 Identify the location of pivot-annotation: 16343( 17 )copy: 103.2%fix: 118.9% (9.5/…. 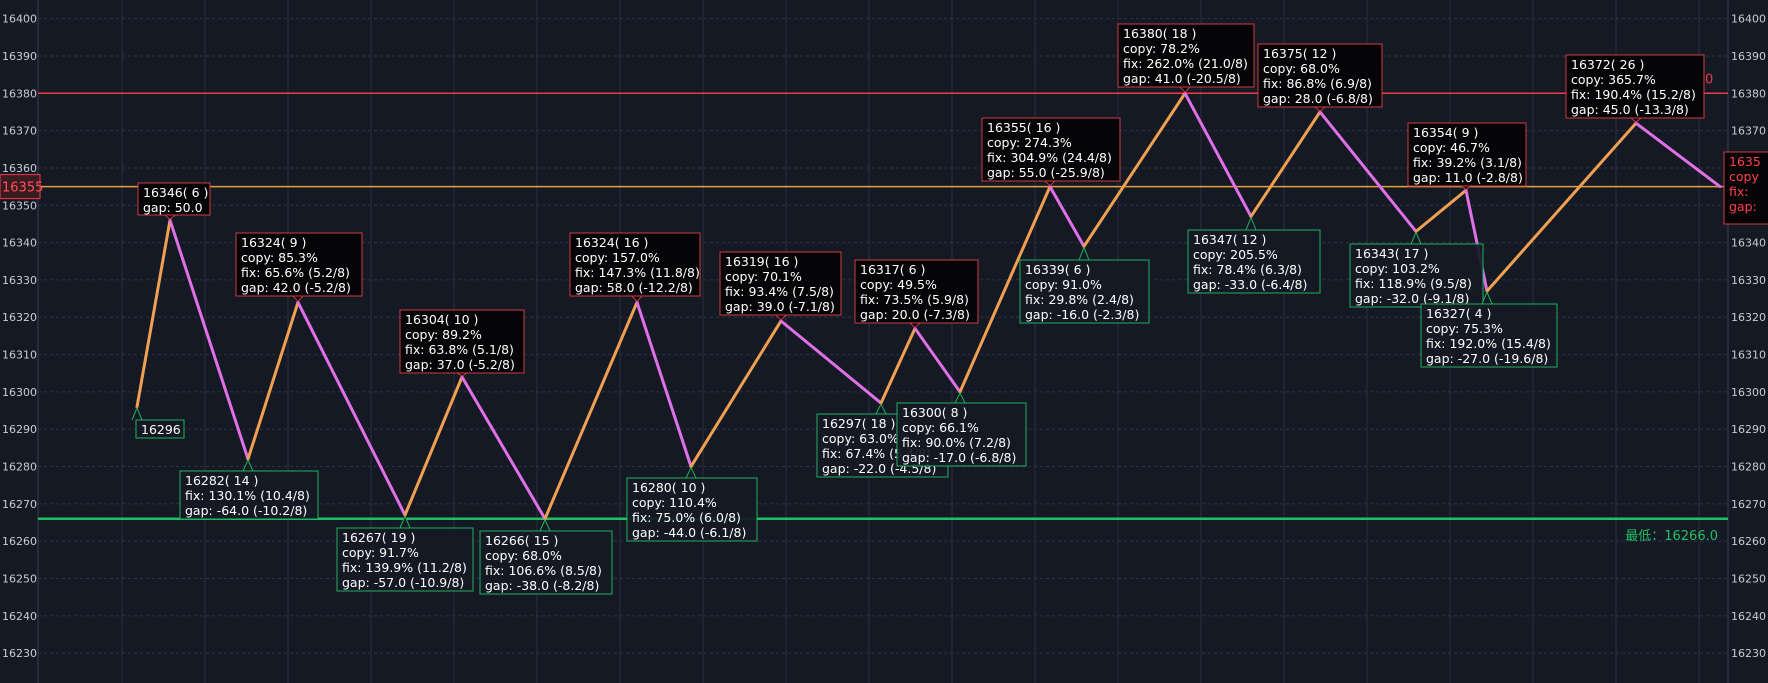
(1416, 269).